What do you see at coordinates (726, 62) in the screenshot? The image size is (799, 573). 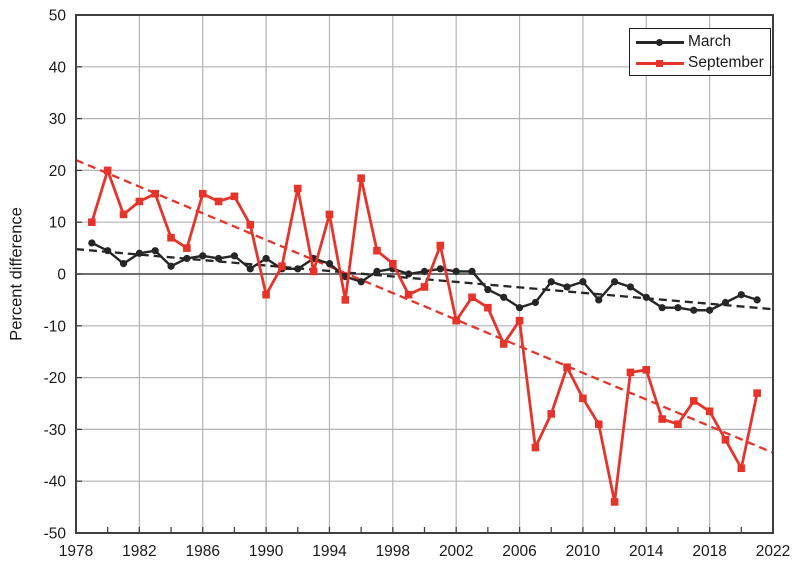 I see `legend-label-september: September` at bounding box center [726, 62].